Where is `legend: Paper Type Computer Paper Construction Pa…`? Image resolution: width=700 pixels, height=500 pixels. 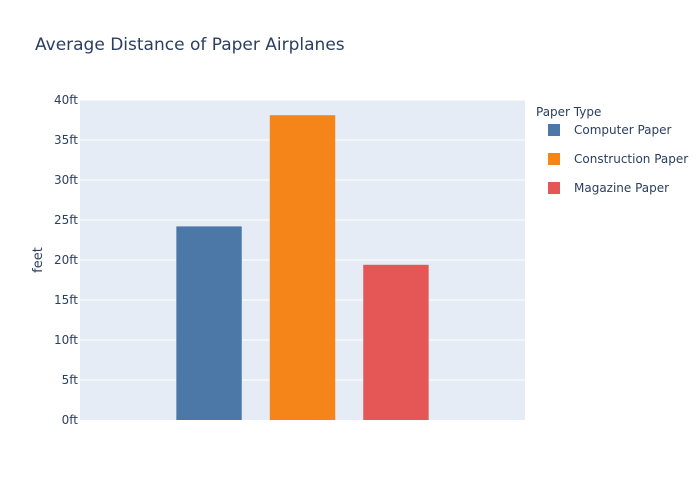
legend: Paper Type Computer Paper Construction Pa… is located at coordinates (612, 150).